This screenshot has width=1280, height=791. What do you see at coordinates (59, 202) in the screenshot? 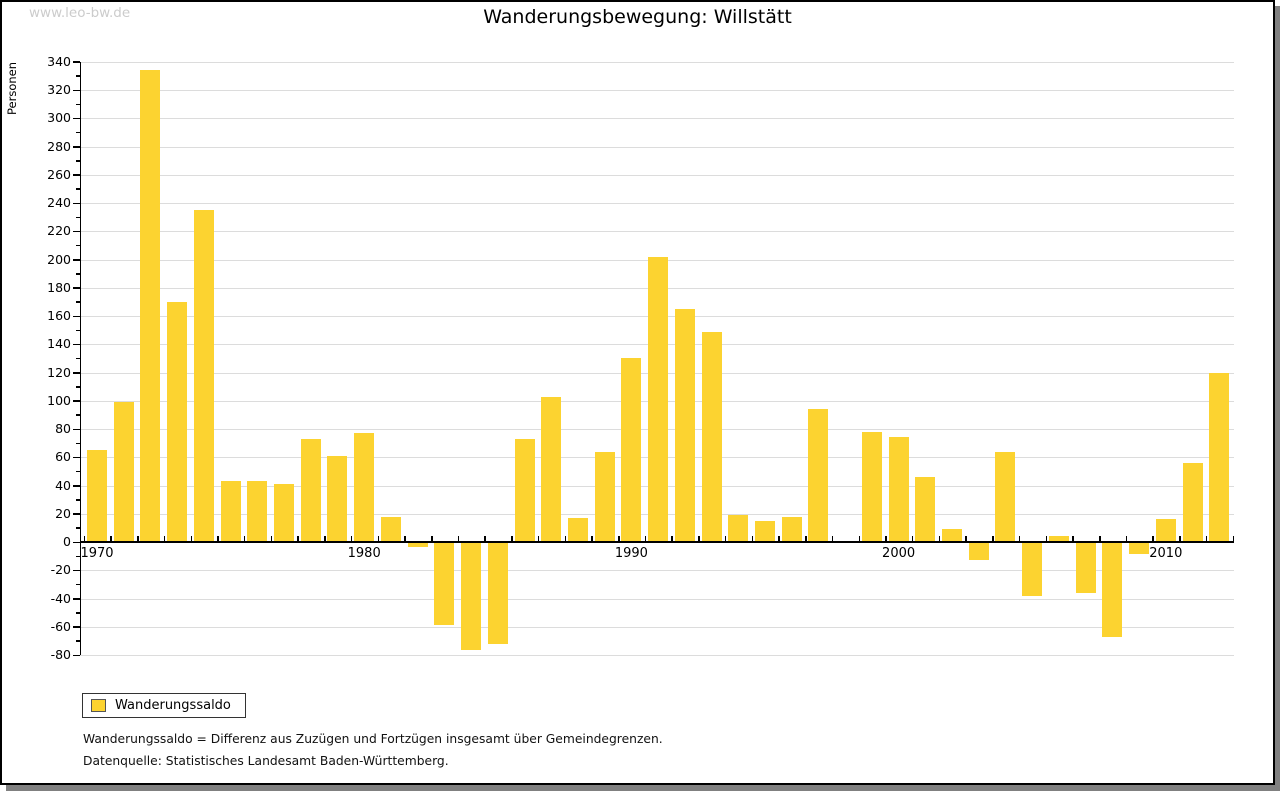
I see `y-axis-tick-label: 240` at bounding box center [59, 202].